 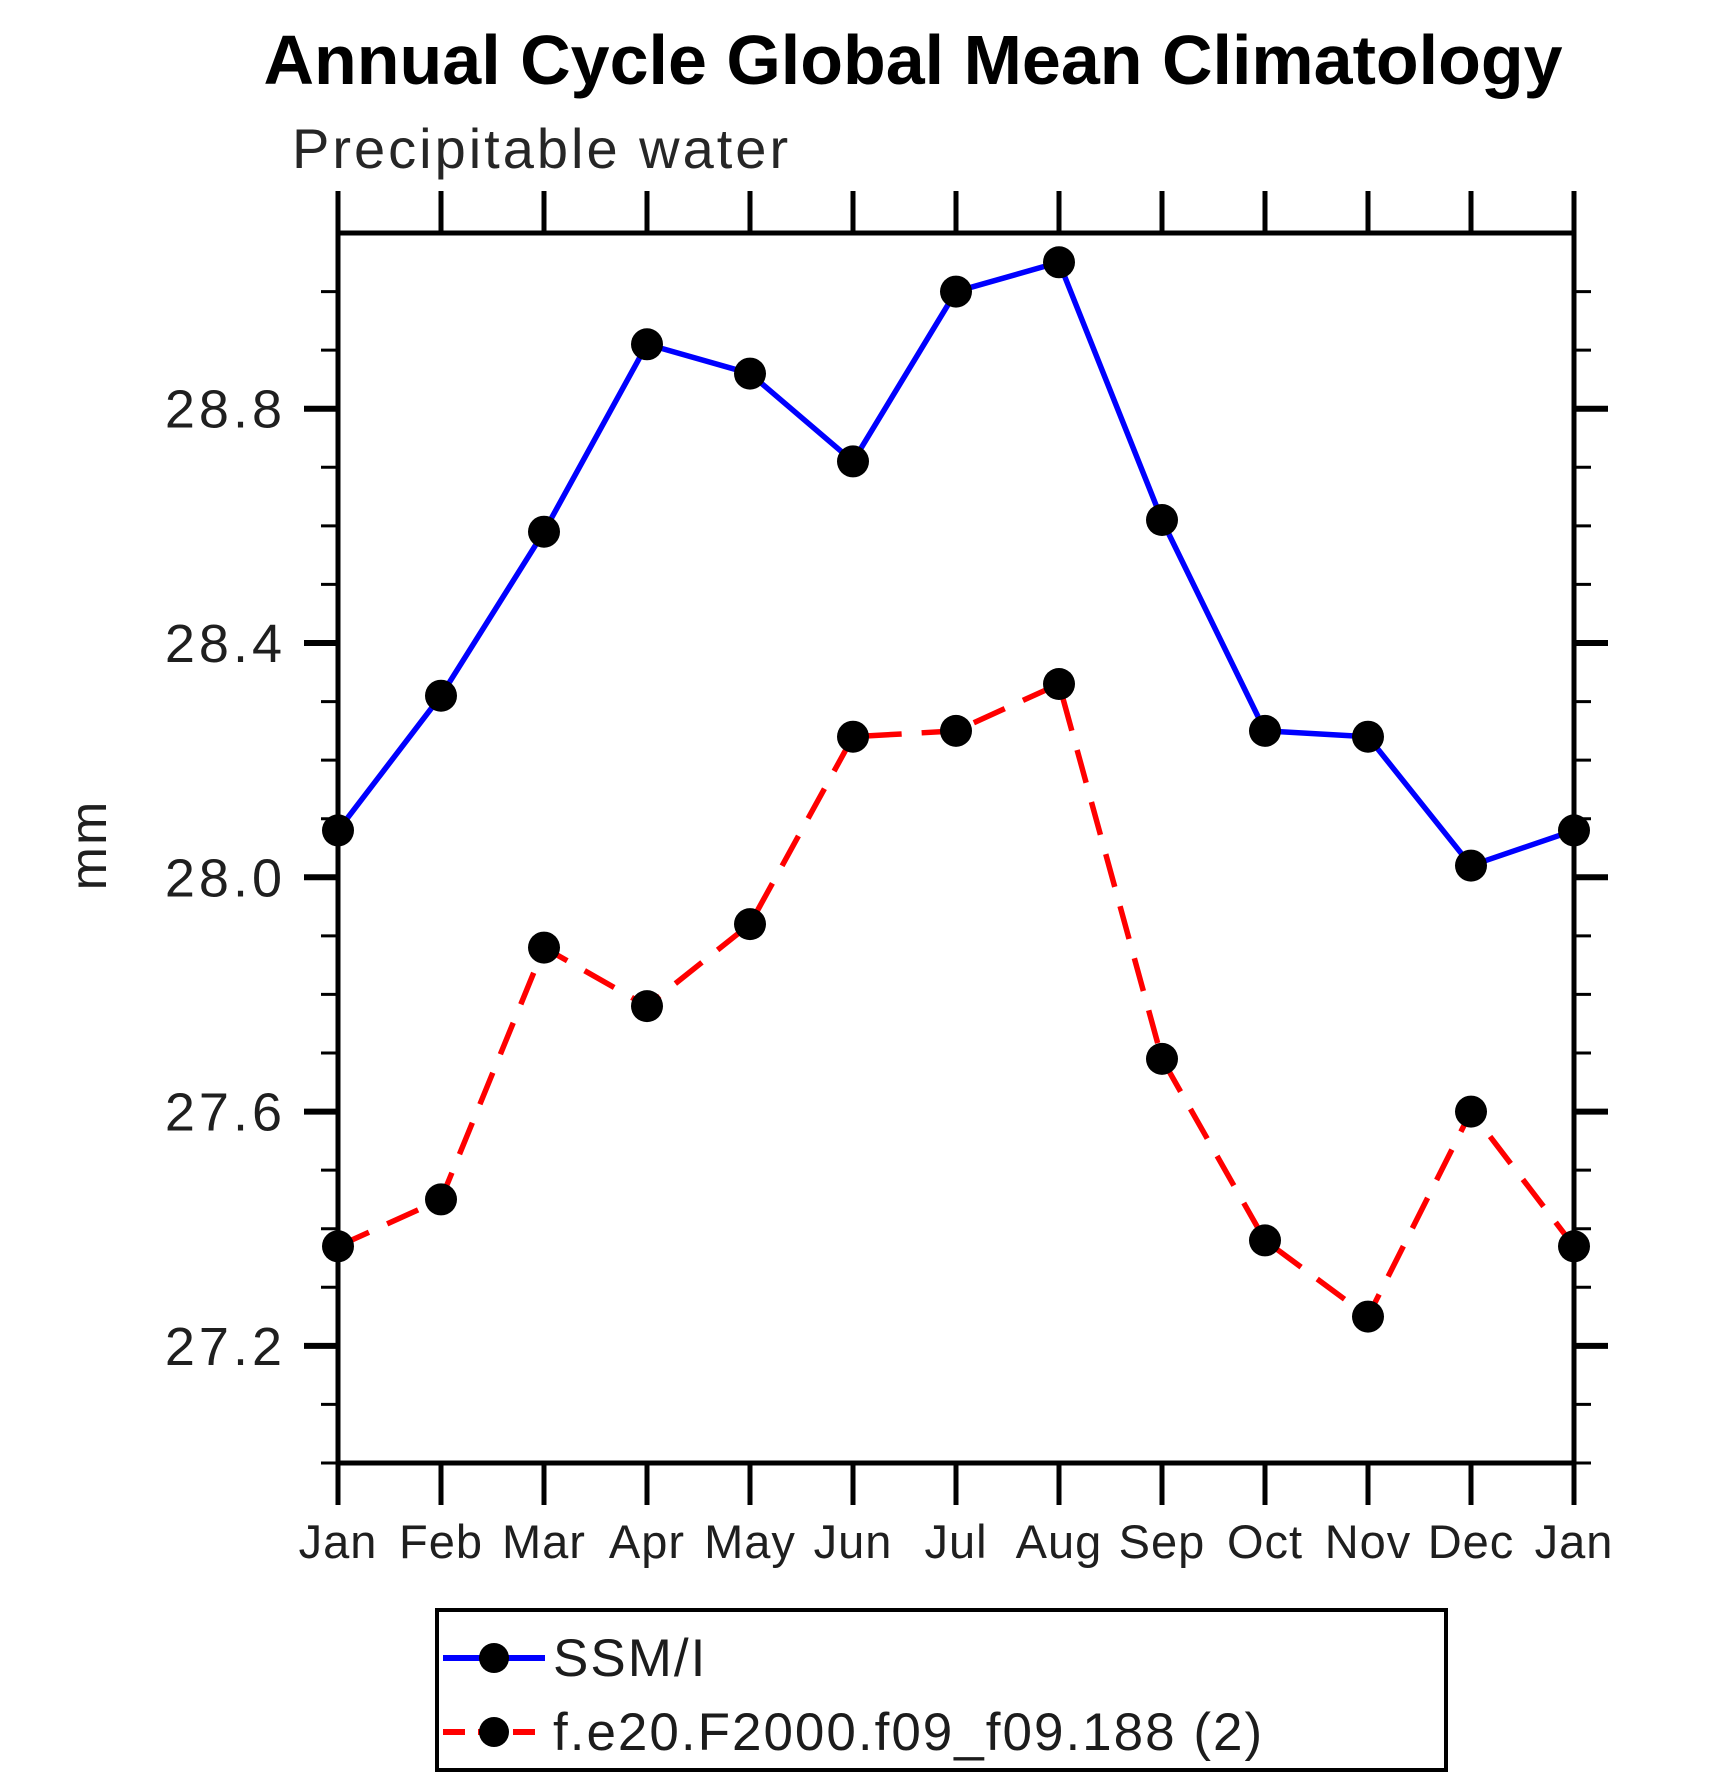 What do you see at coordinates (225, 878) in the screenshot?
I see `y-axis-tick-label: 28.0` at bounding box center [225, 878].